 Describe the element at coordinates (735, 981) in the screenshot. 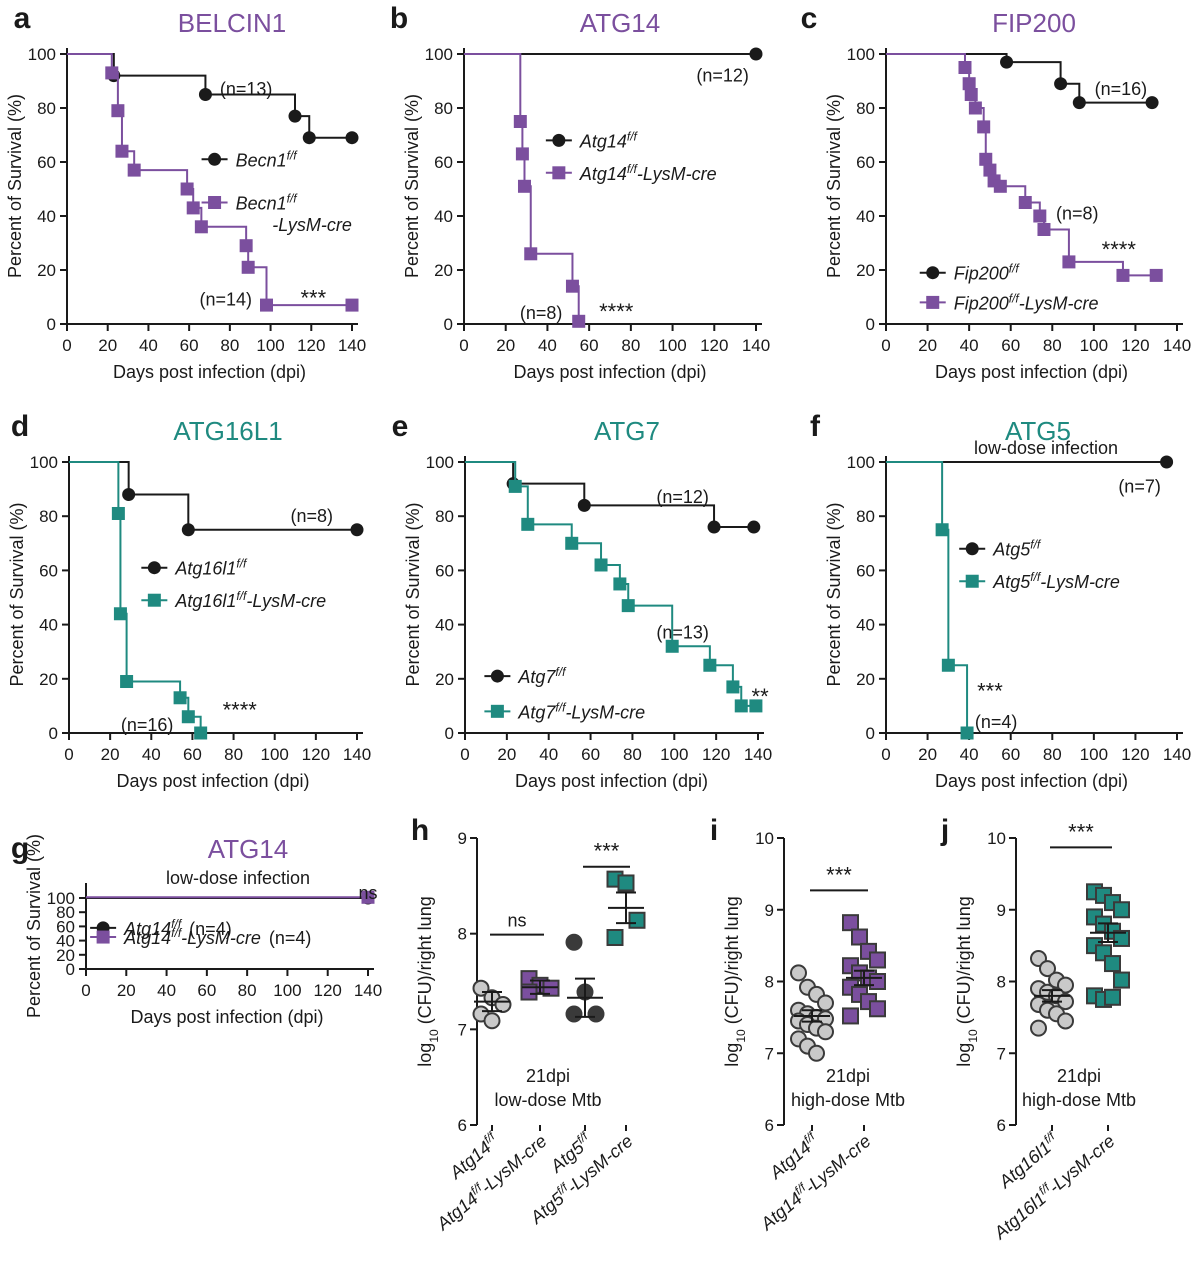

I see `y-axis-label: log10 (CFU)/right lung` at that location.